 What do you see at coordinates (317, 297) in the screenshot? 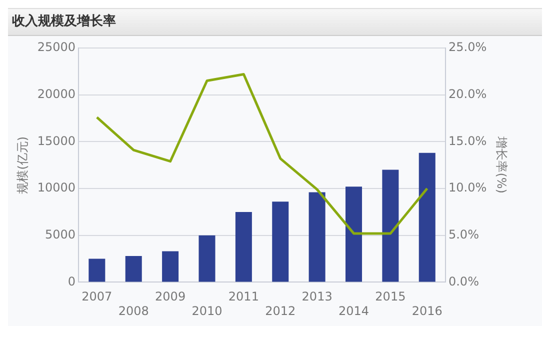
I see `x-tick-label: 2013` at bounding box center [317, 297].